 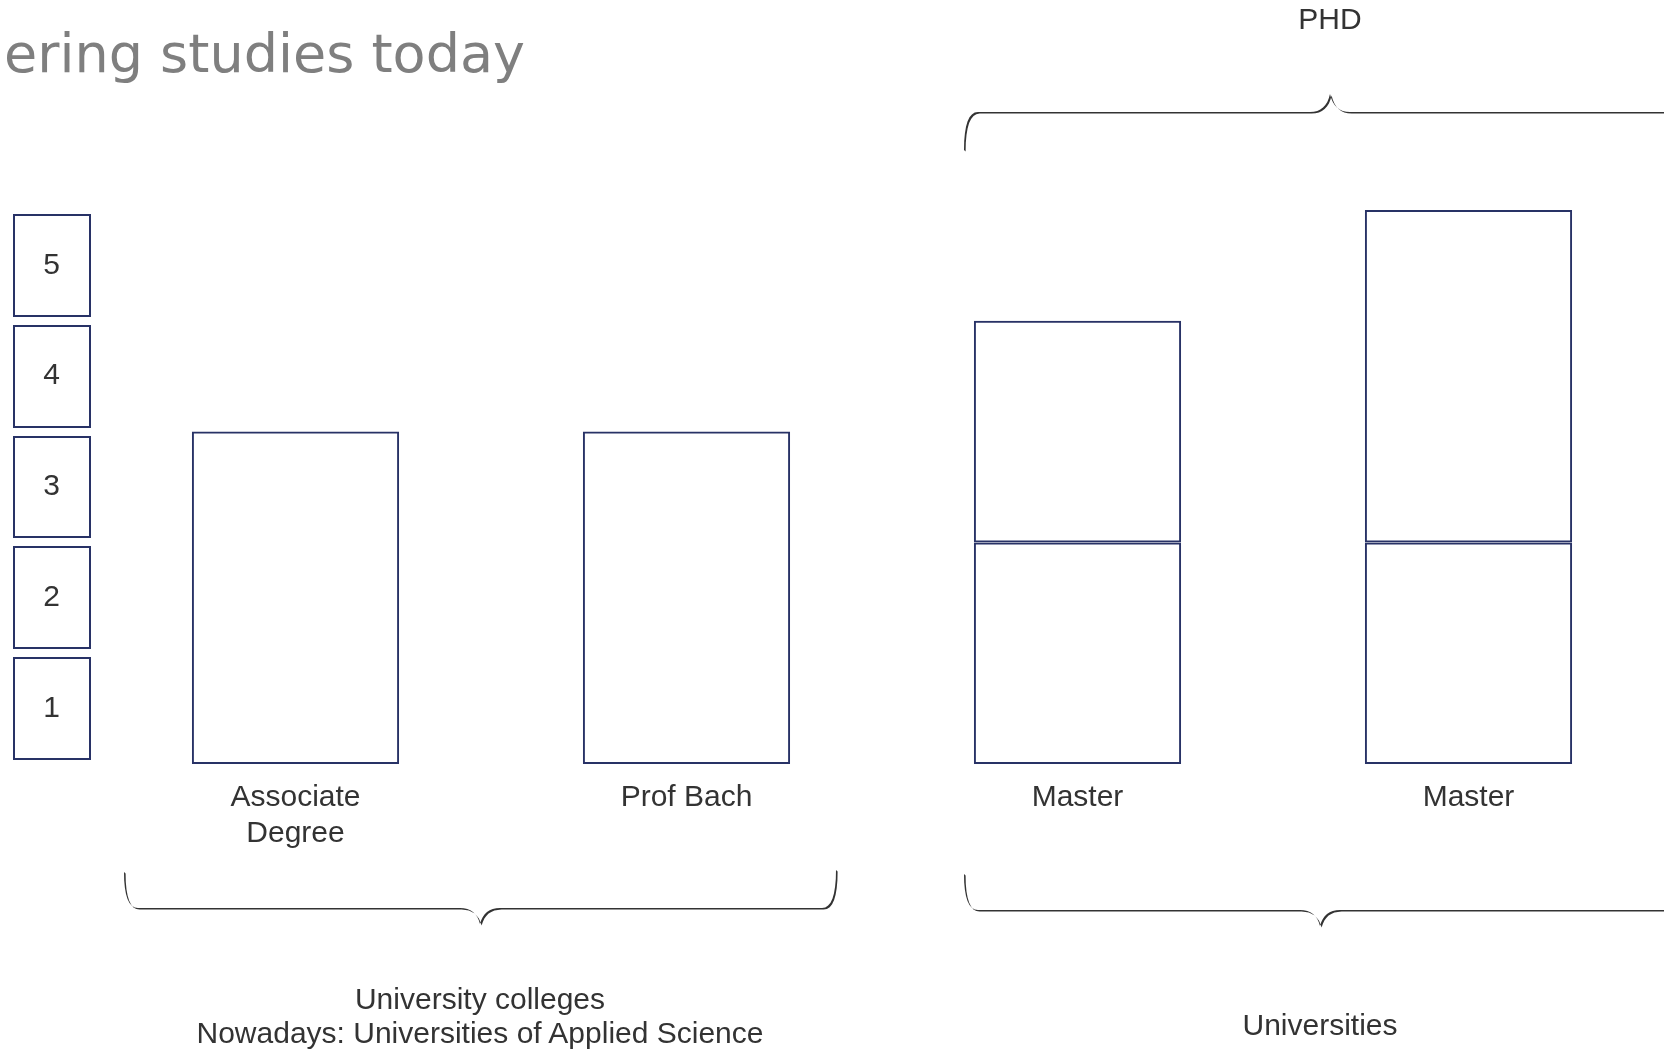 I want to click on text: PHD, so click(x=1330, y=19).